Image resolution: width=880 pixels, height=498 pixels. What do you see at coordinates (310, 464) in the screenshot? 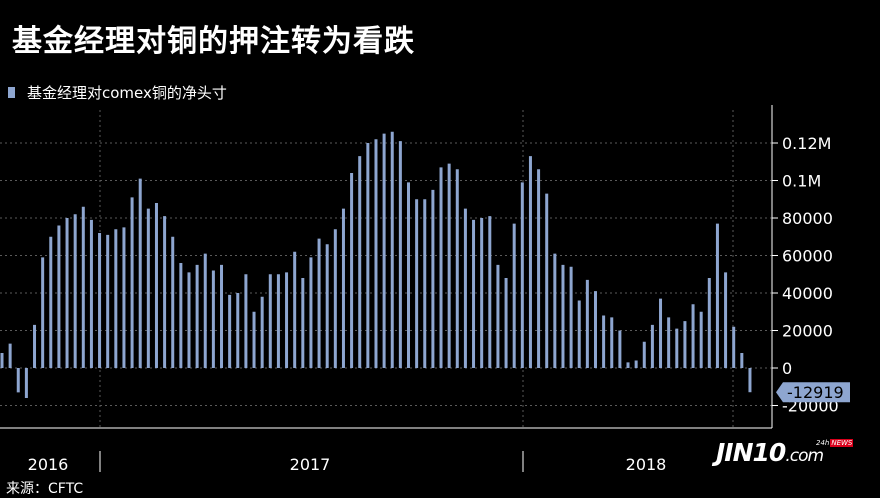
I see `x-tick-label: 2017` at bounding box center [310, 464].